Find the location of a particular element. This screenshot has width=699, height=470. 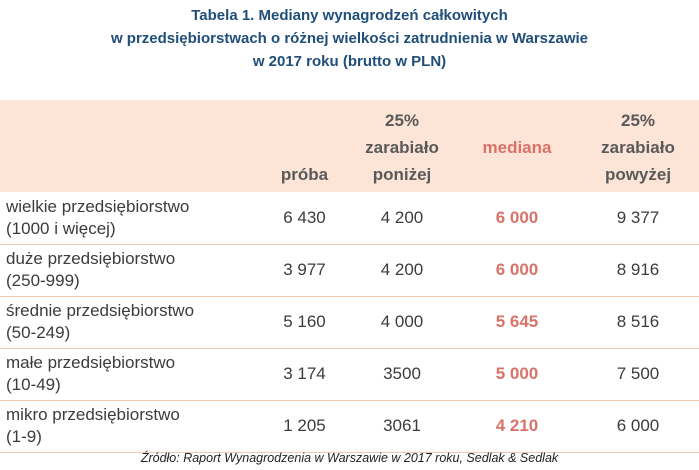

row-label: duże przedsiębiorstwo (250-999) is located at coordinates (131, 270).